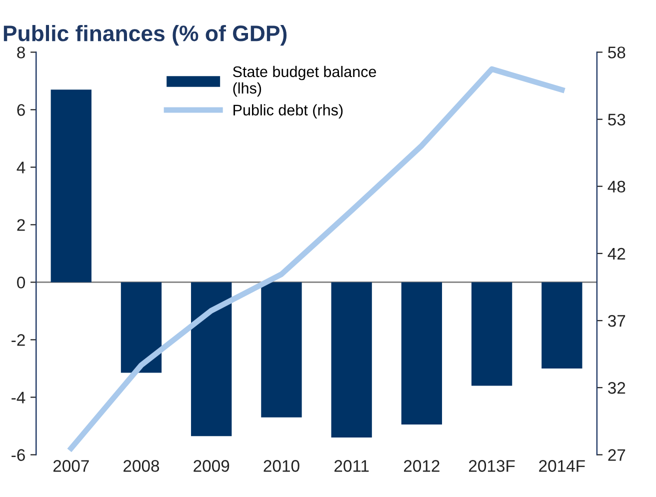 This screenshot has height=497, width=656. What do you see at coordinates (617, 388) in the screenshot?
I see `y2-tick-label: 32` at bounding box center [617, 388].